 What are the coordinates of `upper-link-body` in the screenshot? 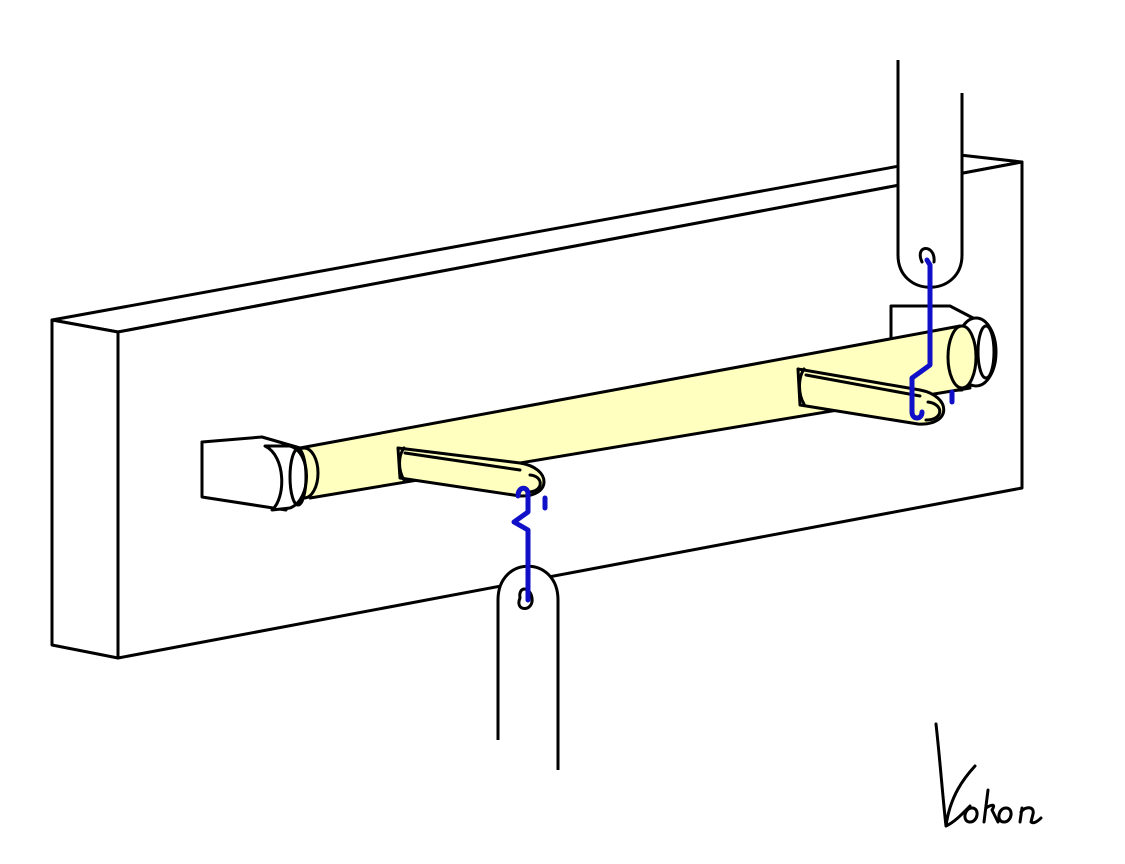 It's located at (930, 174).